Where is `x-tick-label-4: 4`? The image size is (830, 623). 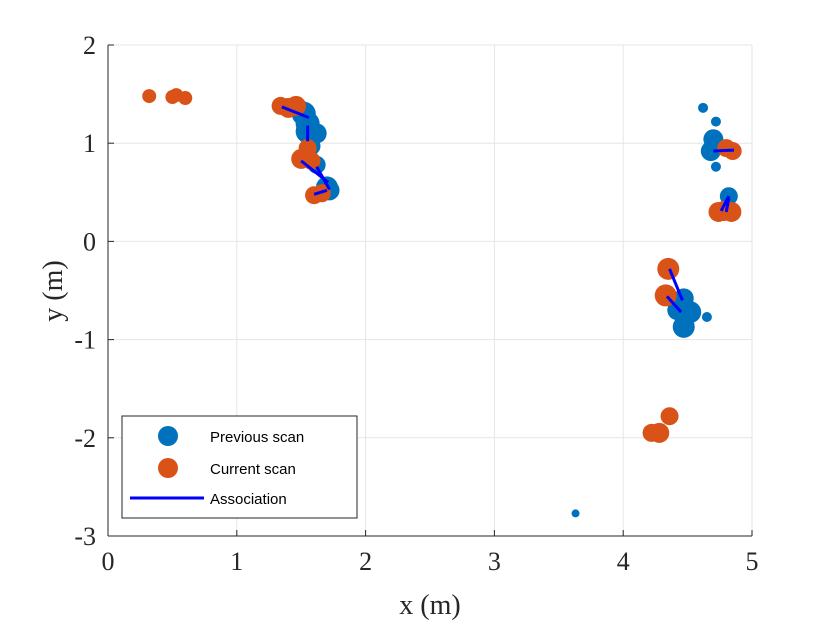
x-tick-label-4: 4 is located at coordinates (623, 561).